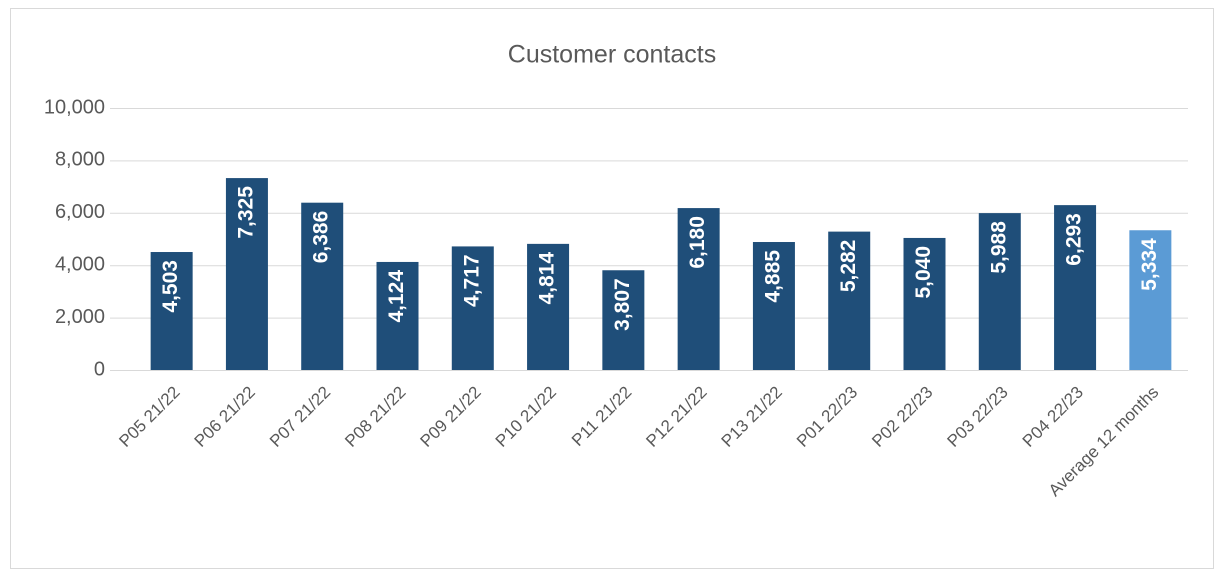 This screenshot has height=570, width=1224. What do you see at coordinates (396, 296) in the screenshot?
I see `data-label: 4,124` at bounding box center [396, 296].